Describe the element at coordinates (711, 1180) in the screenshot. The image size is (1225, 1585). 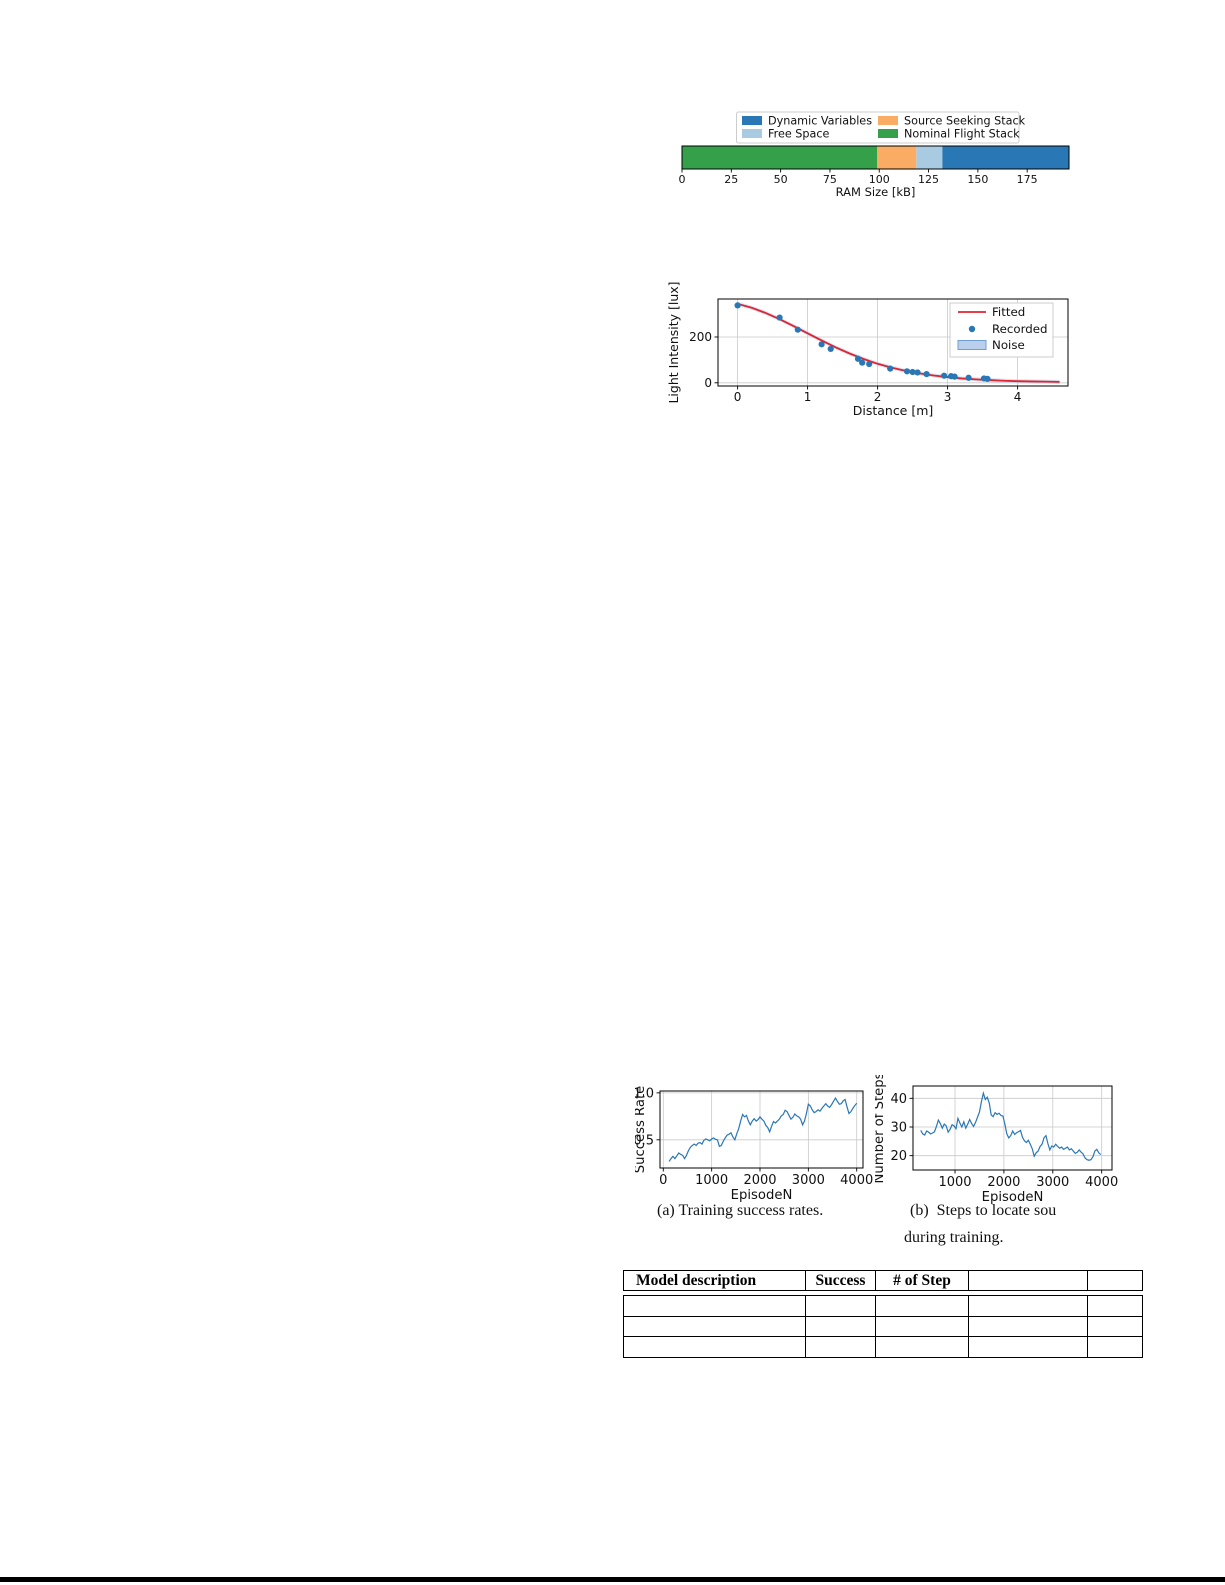
I see `svg-text: 1000` at that location.